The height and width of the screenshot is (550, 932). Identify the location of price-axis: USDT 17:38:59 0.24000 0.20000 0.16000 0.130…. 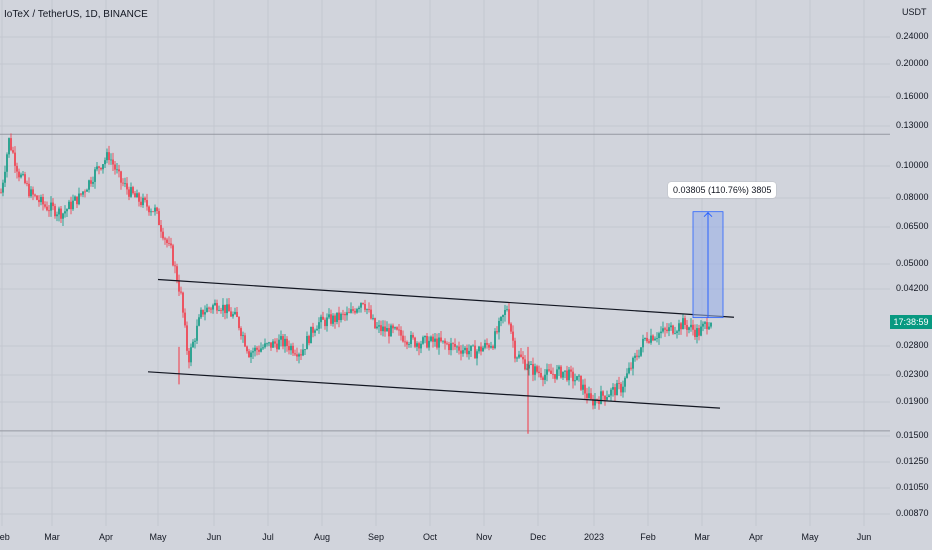
(911, 263).